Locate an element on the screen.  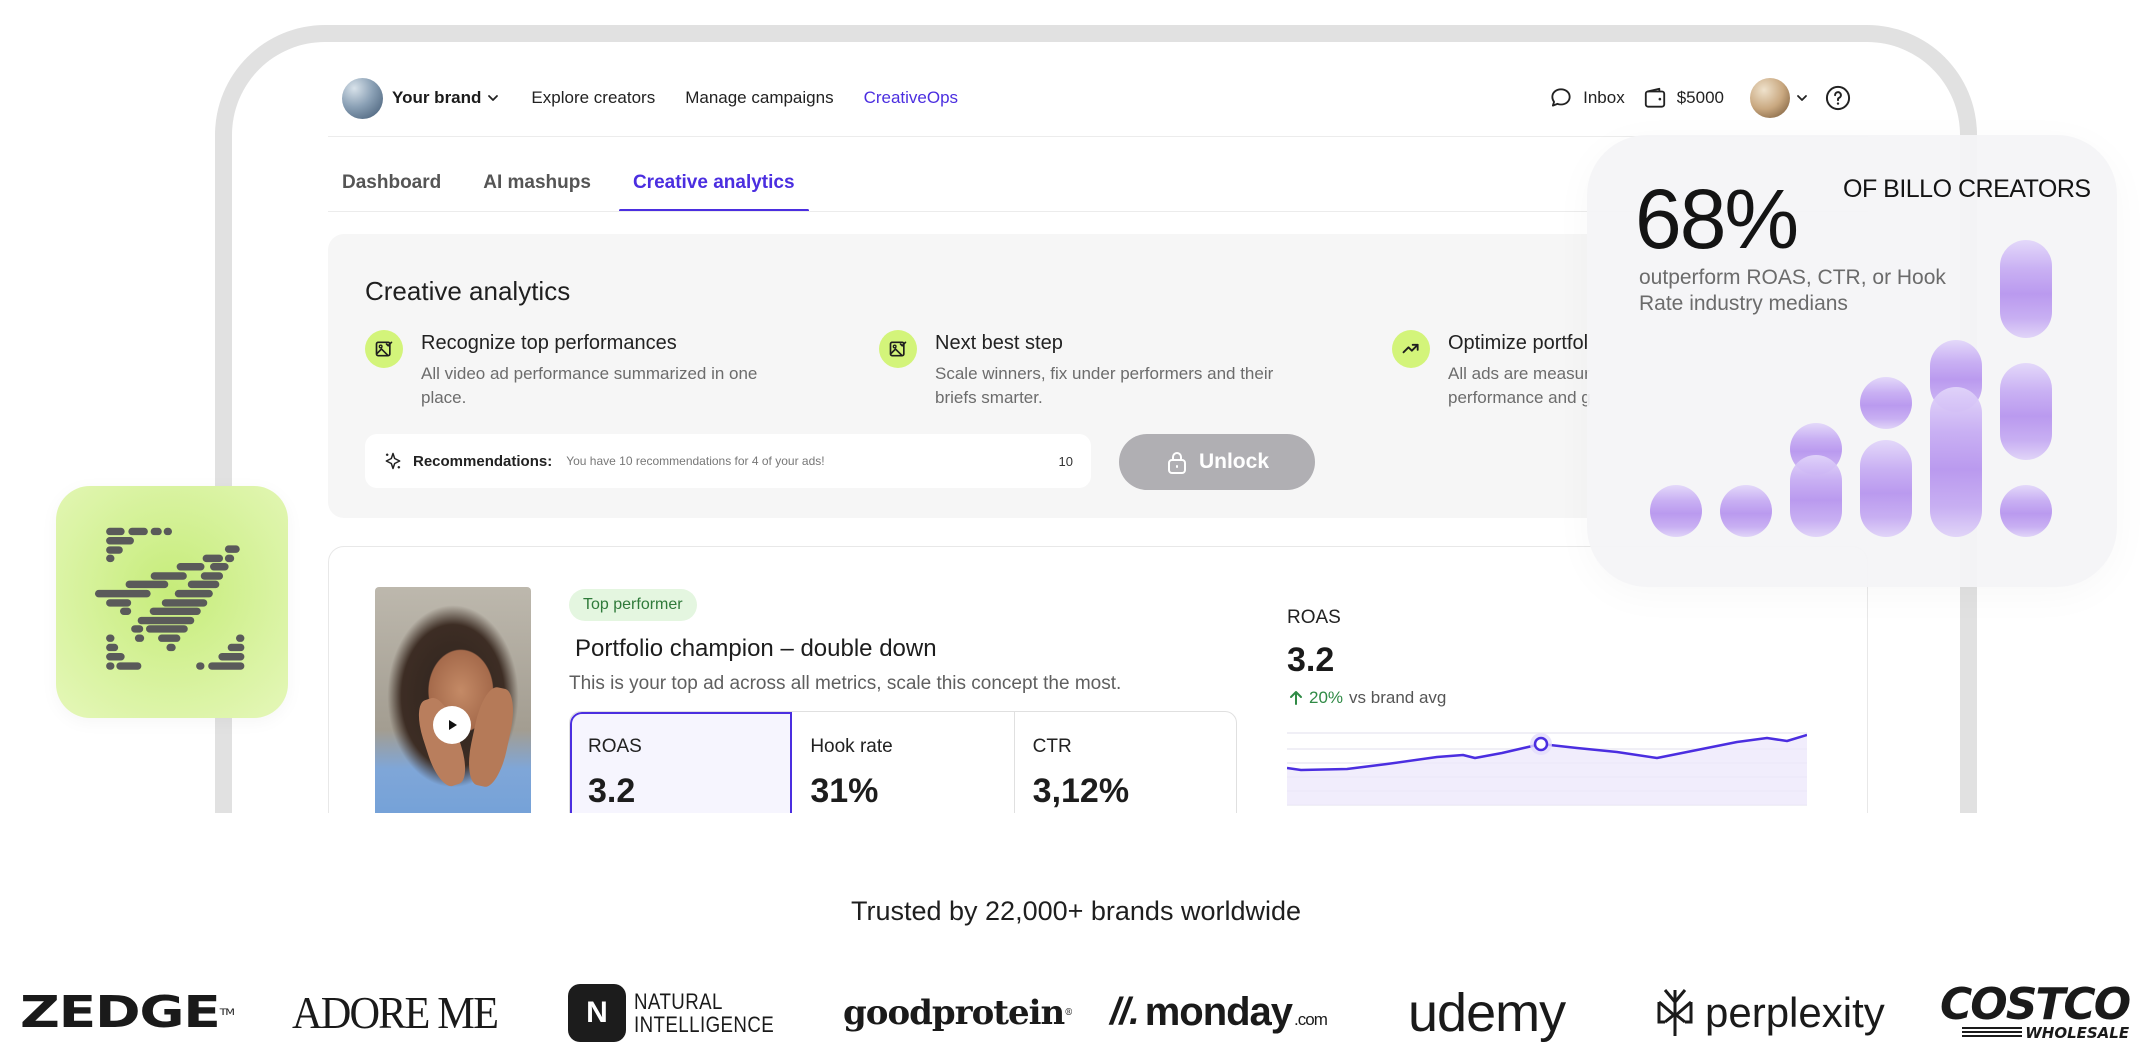
recommendations-count: 10 is located at coordinates (1065, 461).